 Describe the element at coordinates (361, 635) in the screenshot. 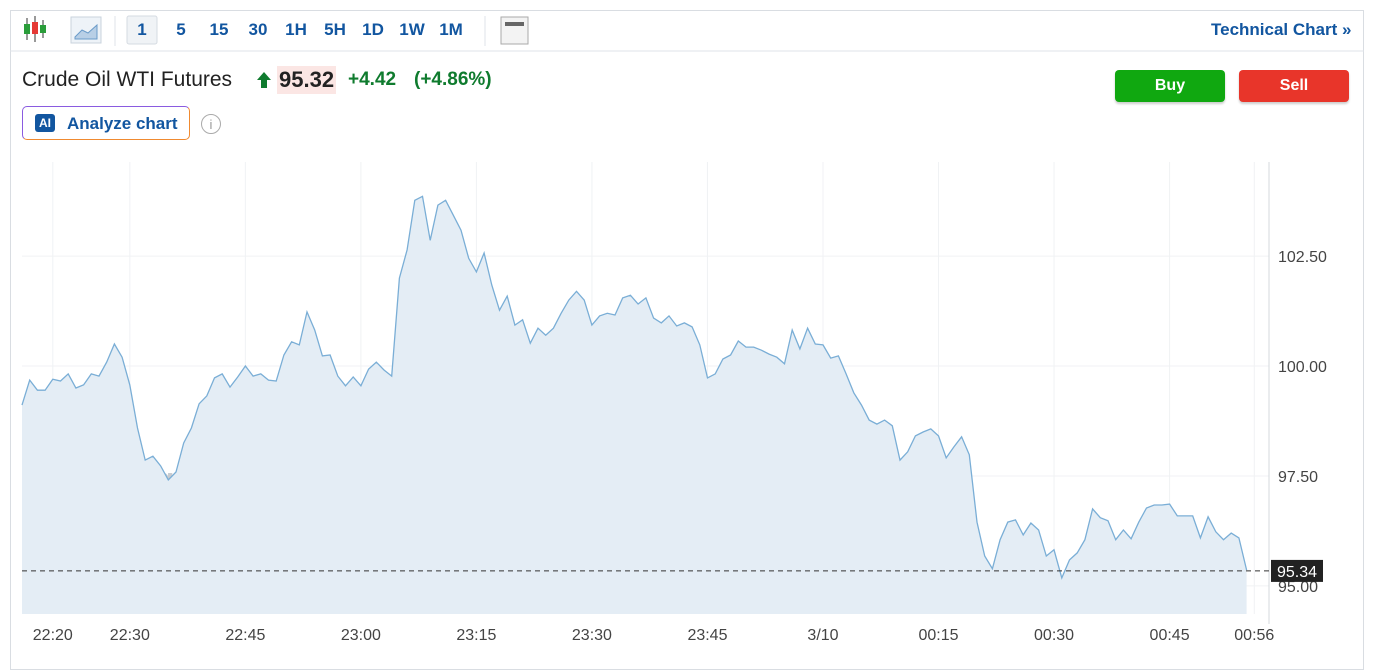

I see `x-tick-label: 23:00` at that location.